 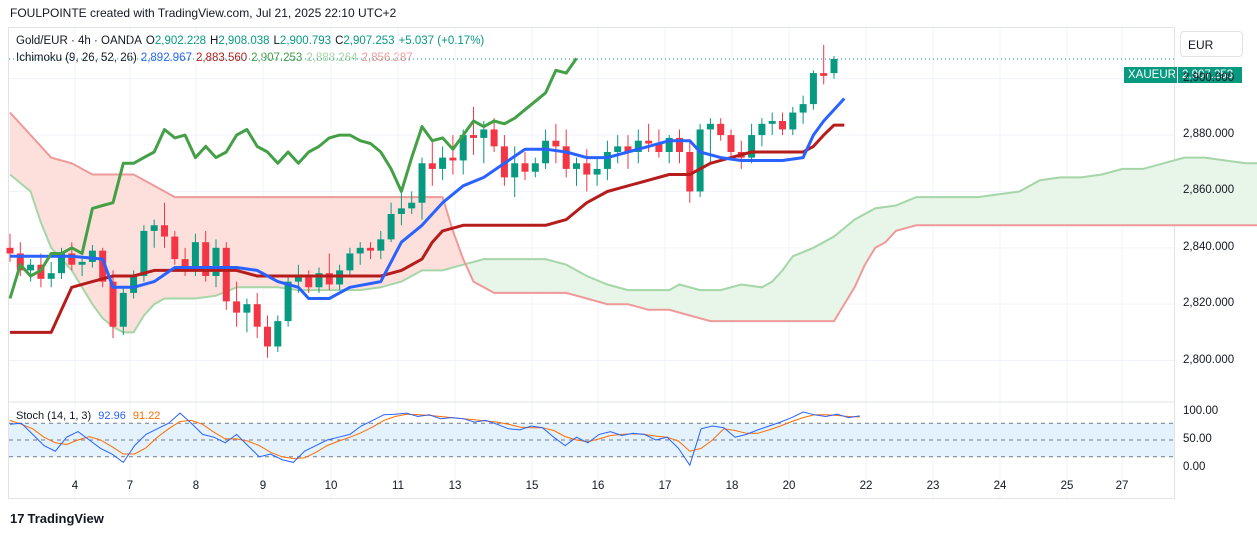 What do you see at coordinates (1194, 467) in the screenshot?
I see `stoch-tick-label: 0.00` at bounding box center [1194, 467].